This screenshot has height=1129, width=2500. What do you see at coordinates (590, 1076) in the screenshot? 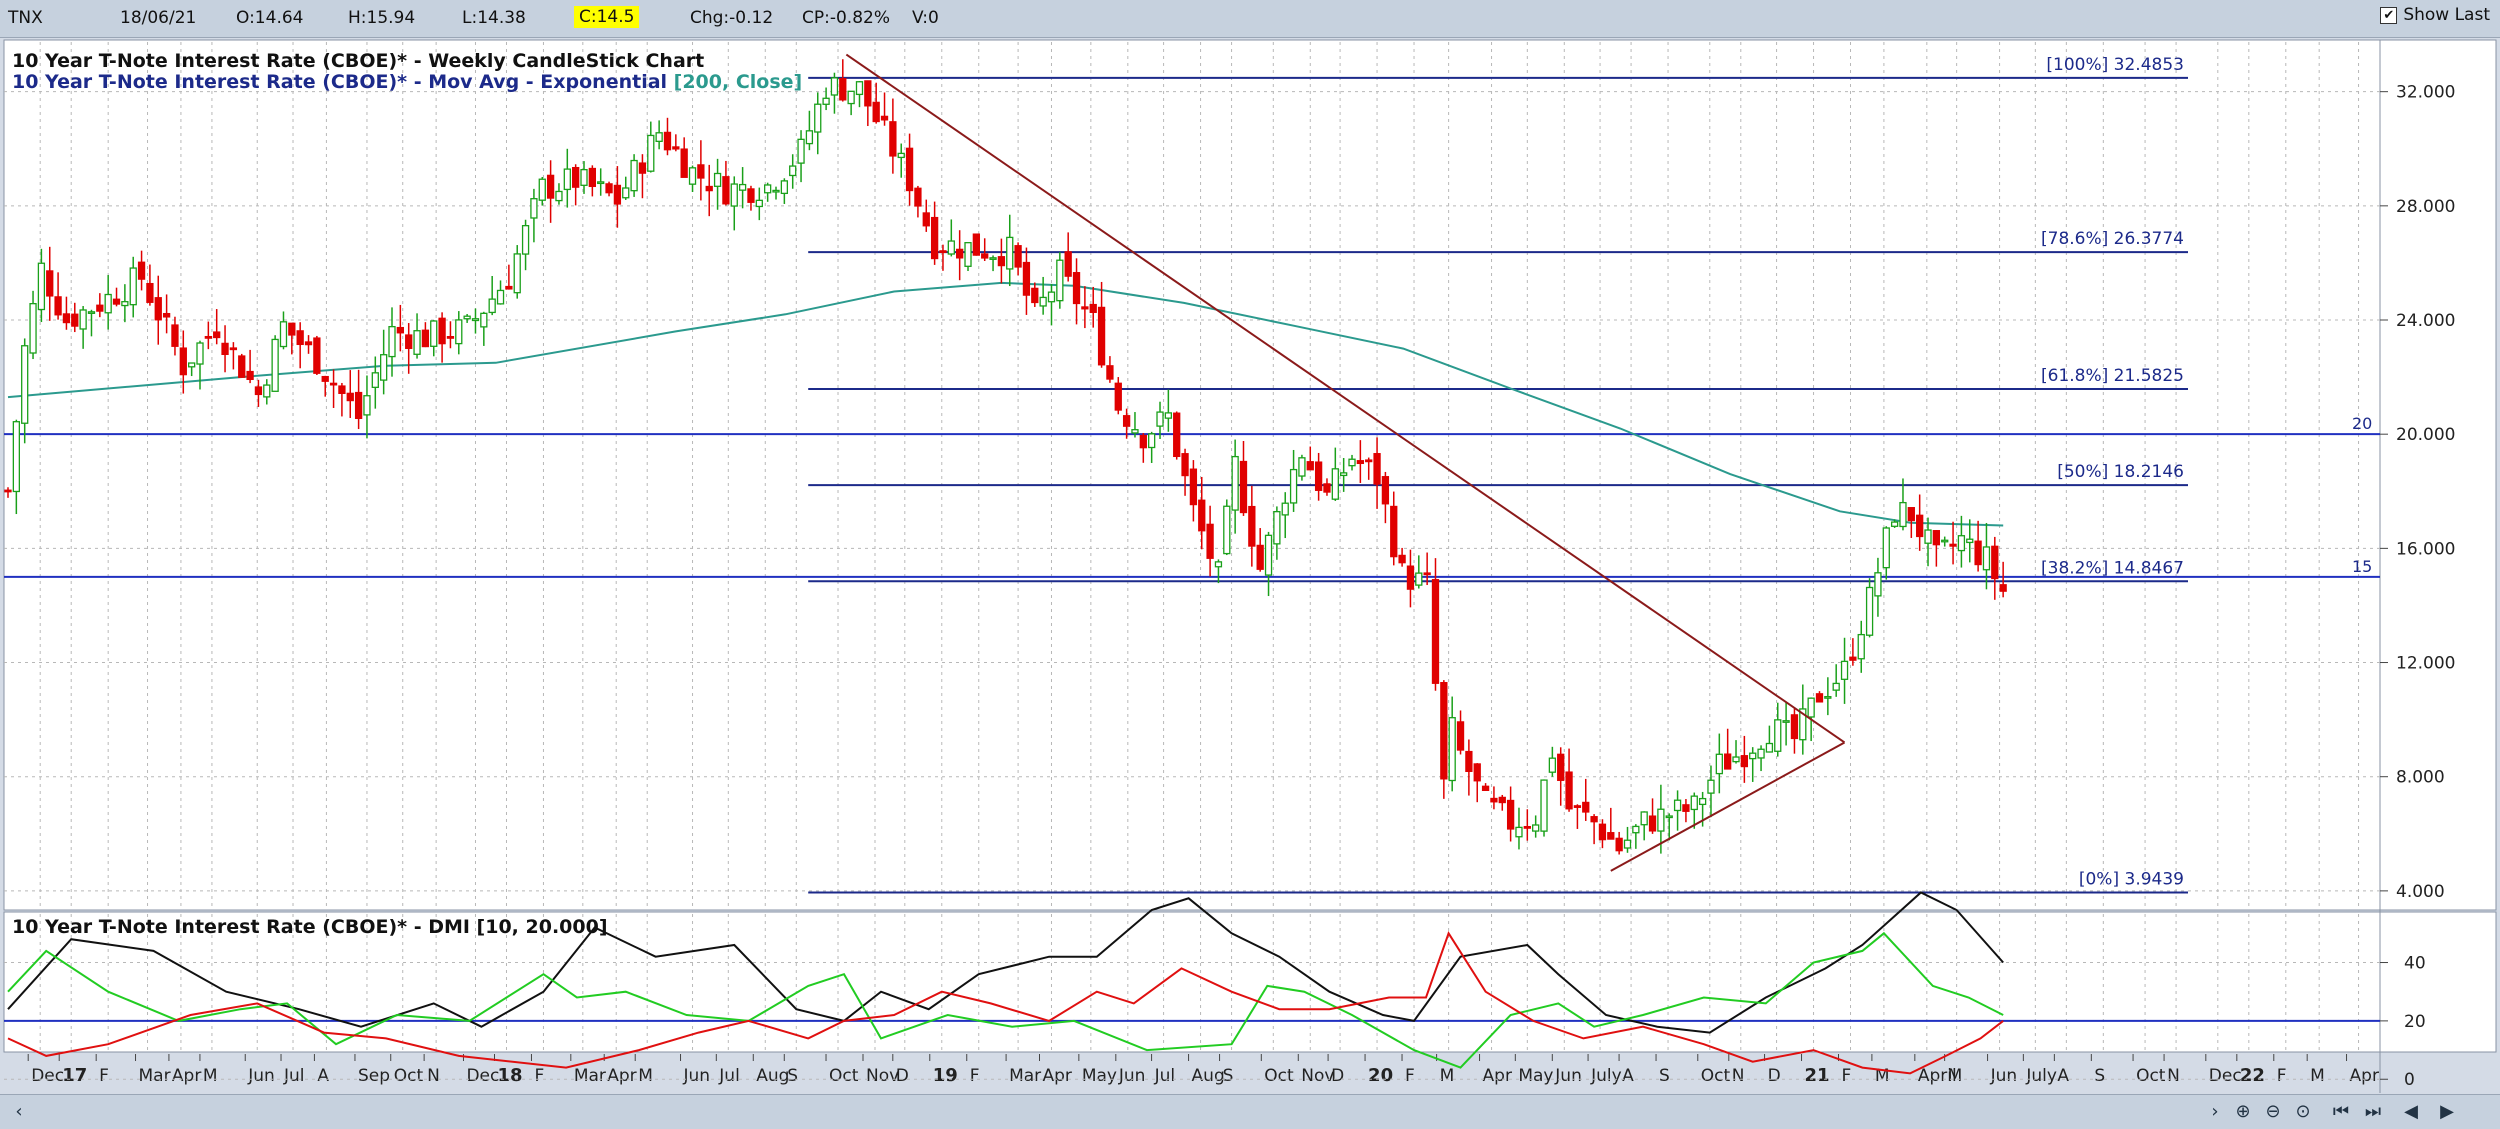
I see `x-tick-label: Mar` at bounding box center [590, 1076].